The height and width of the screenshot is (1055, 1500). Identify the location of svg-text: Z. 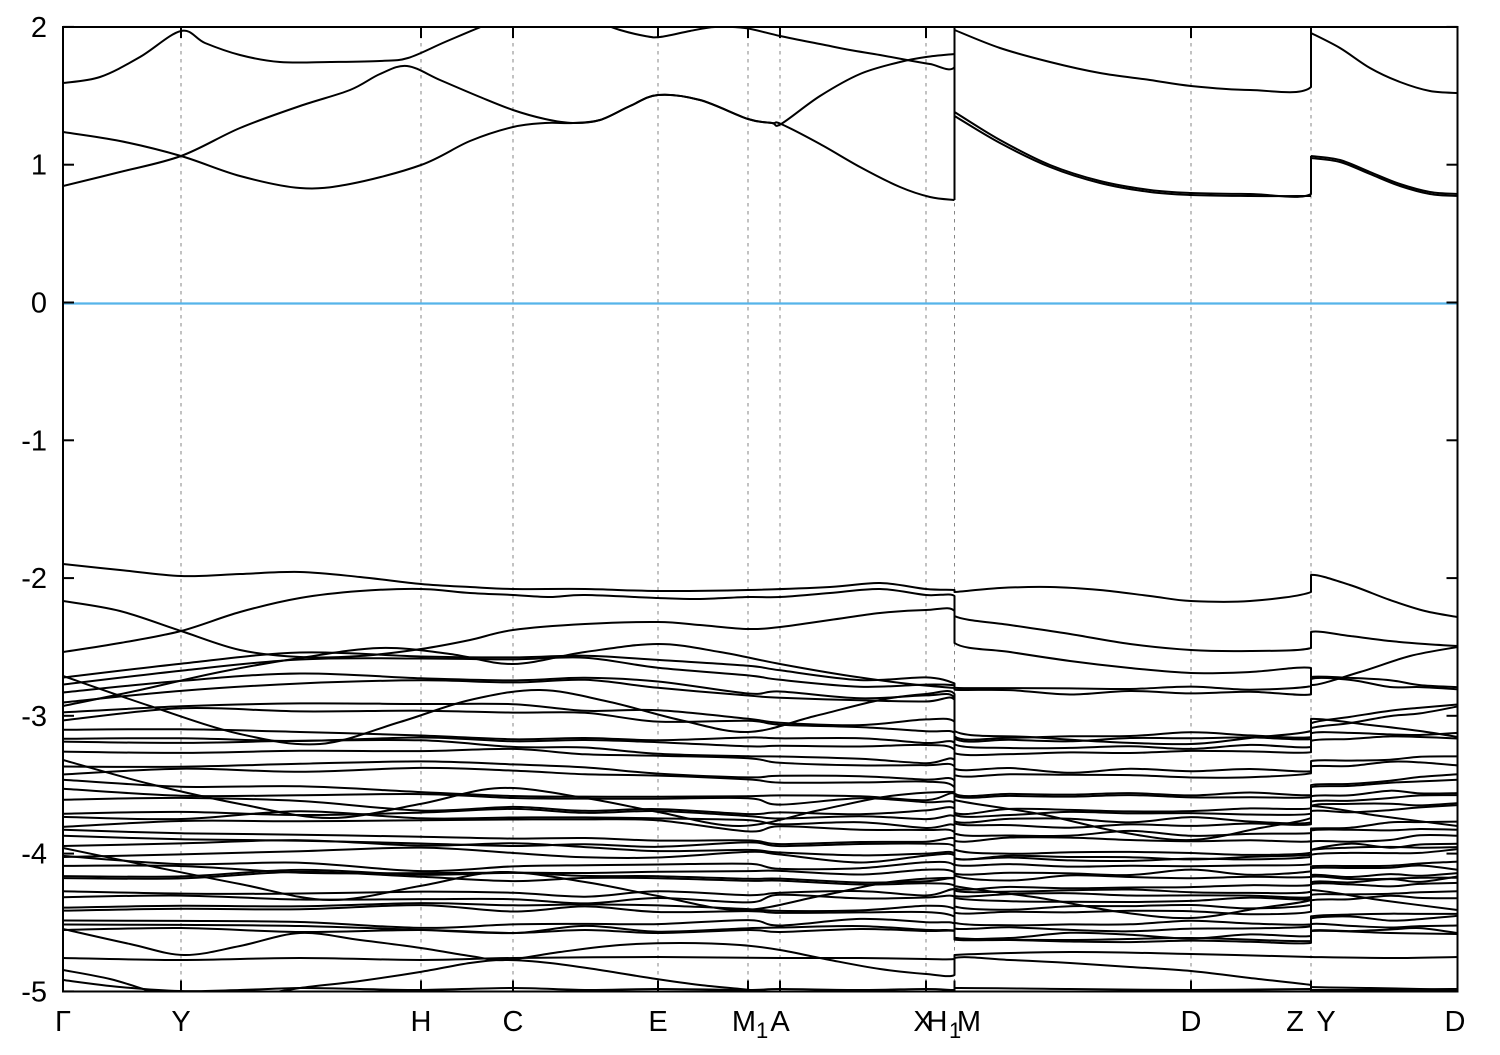
(1295, 1022).